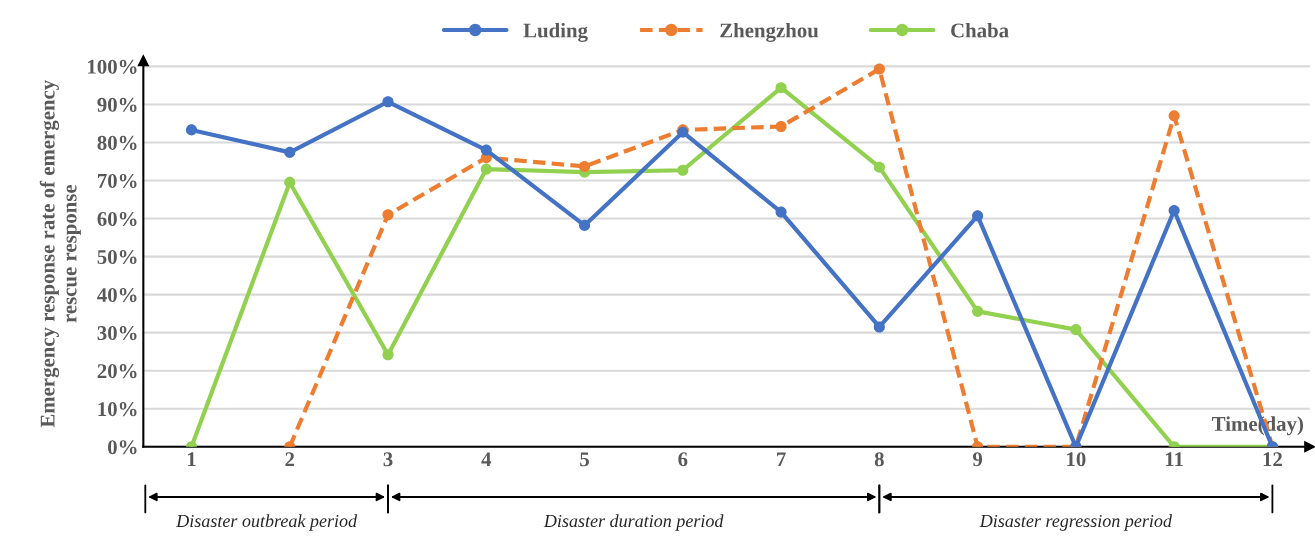  What do you see at coordinates (879, 459) in the screenshot?
I see `x-tick-label: 8` at bounding box center [879, 459].